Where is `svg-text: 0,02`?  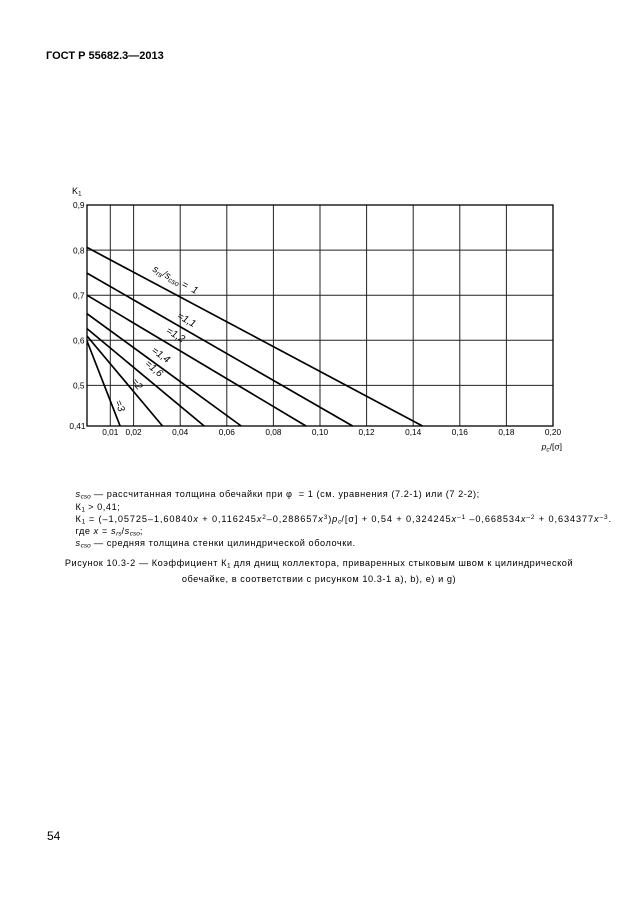 svg-text: 0,02 is located at coordinates (134, 432).